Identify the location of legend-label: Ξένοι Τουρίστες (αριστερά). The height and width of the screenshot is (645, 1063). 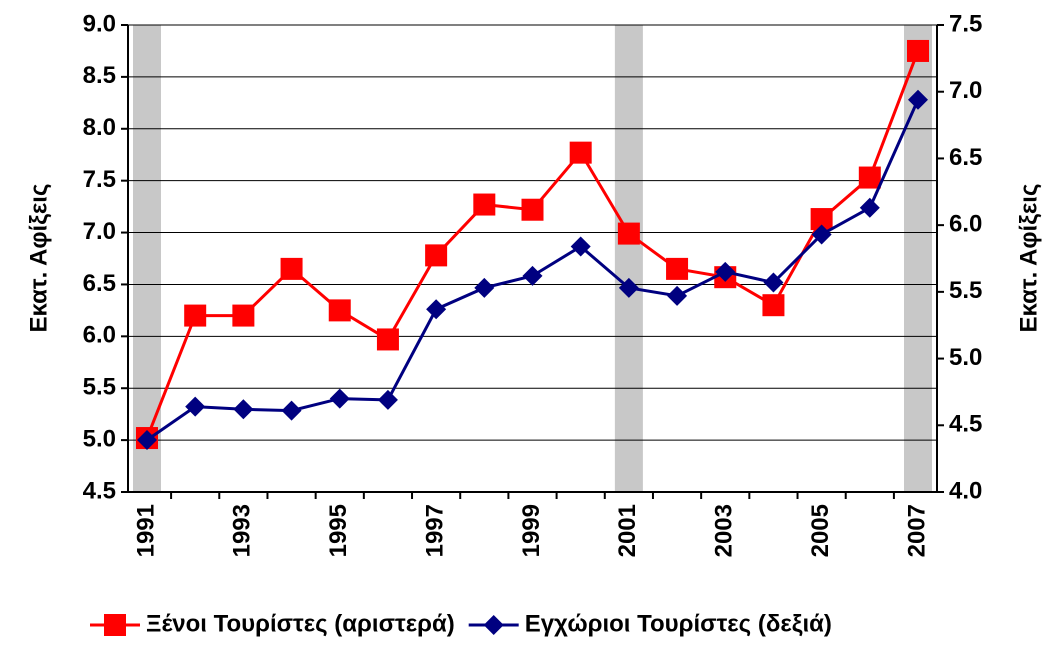
(300, 623).